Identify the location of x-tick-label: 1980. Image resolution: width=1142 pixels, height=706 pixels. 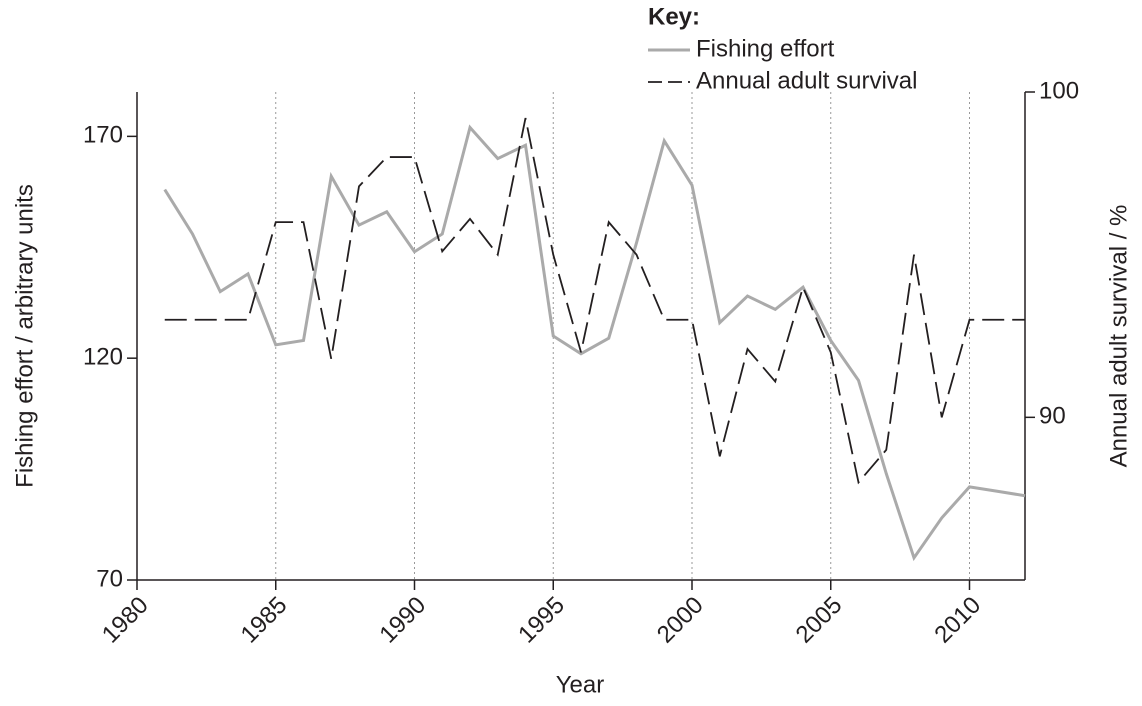
(125, 620).